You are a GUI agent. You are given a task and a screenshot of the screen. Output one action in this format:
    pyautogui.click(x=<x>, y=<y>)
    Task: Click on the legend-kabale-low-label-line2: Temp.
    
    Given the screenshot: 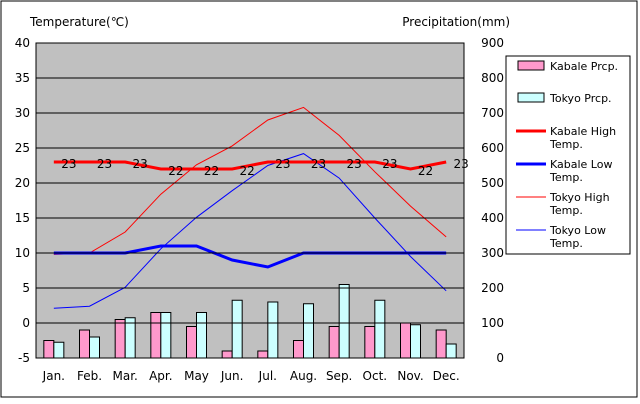 What is the action you would take?
    pyautogui.click(x=566, y=177)
    